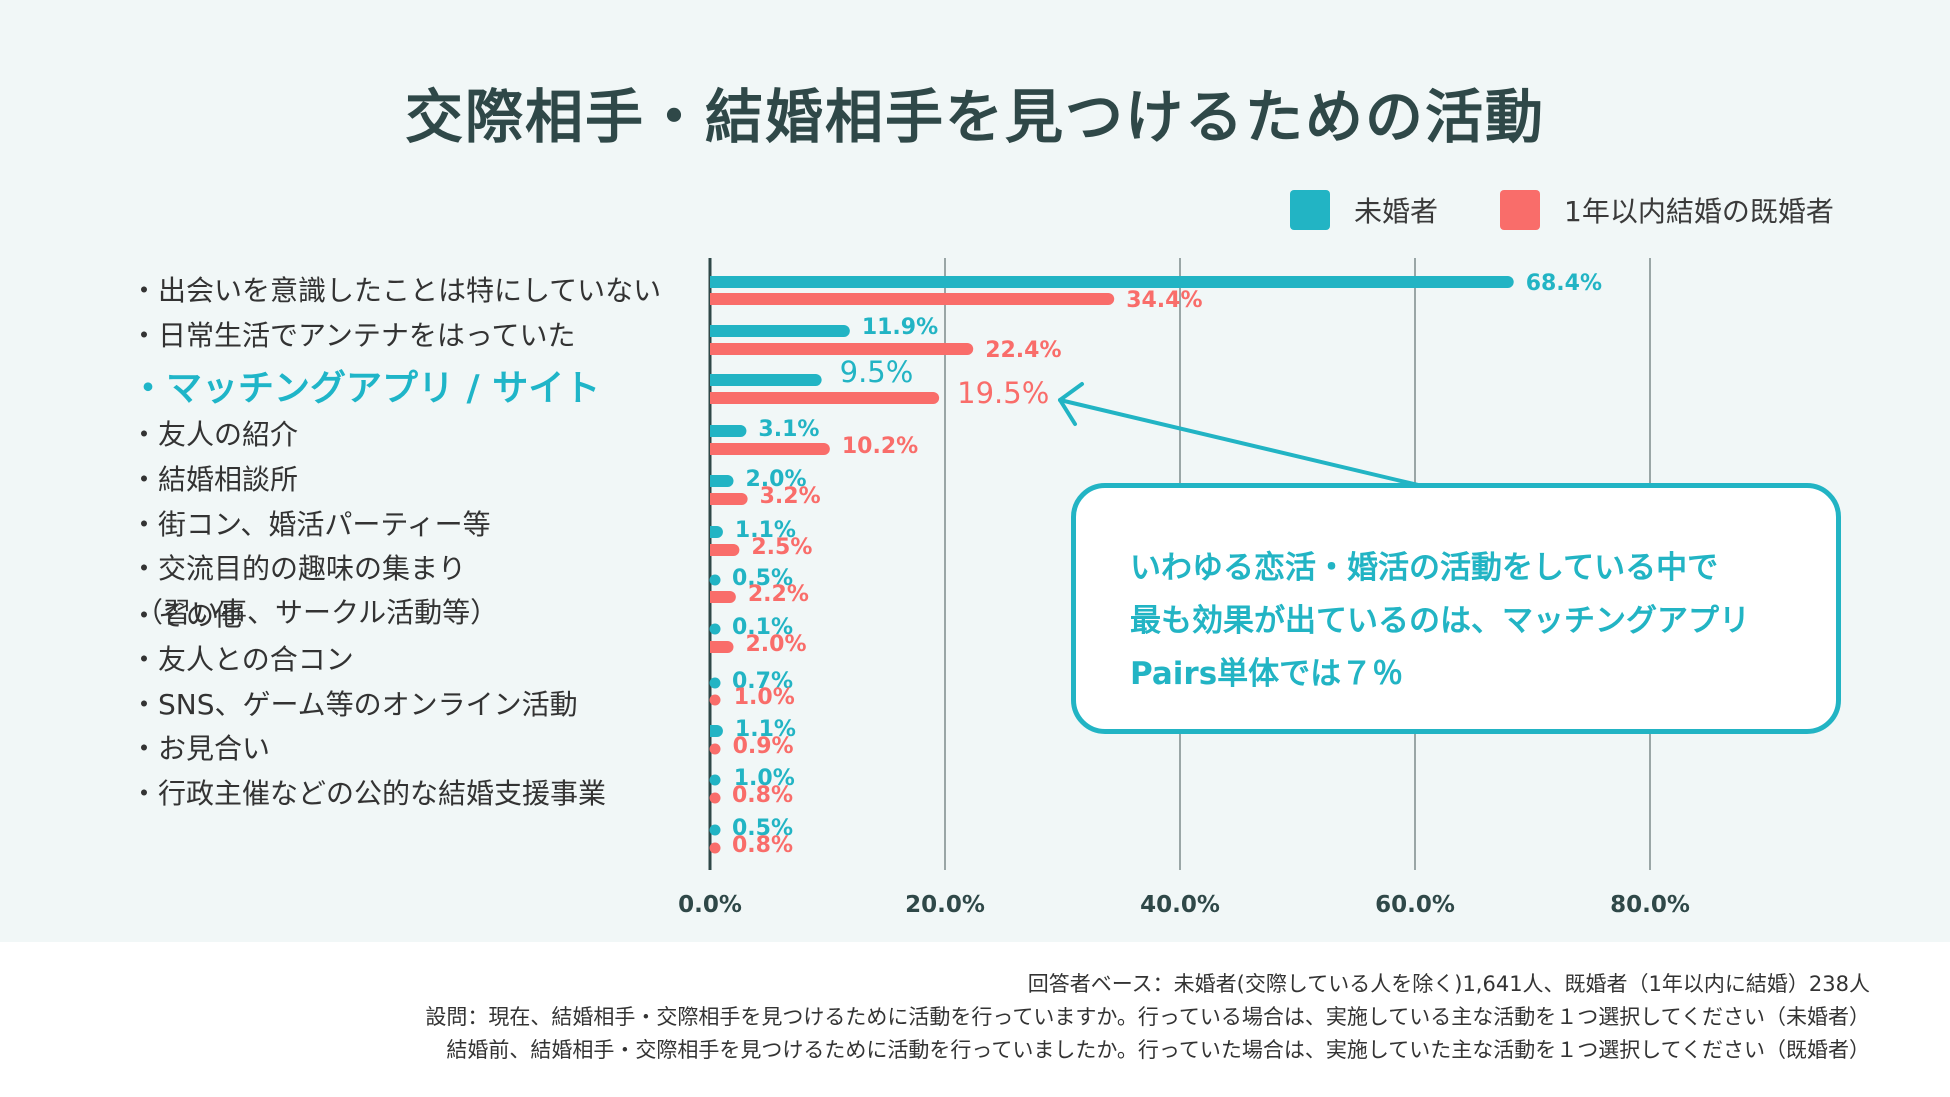 This screenshot has width=1950, height=1097. I want to click on data-label: 0.9%, so click(763, 746).